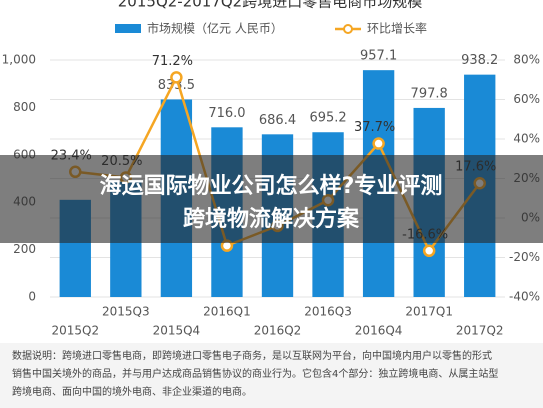 The width and height of the screenshot is (543, 408). Describe the element at coordinates (378, 56) in the screenshot. I see `bar-value-label: 957.1` at that location.